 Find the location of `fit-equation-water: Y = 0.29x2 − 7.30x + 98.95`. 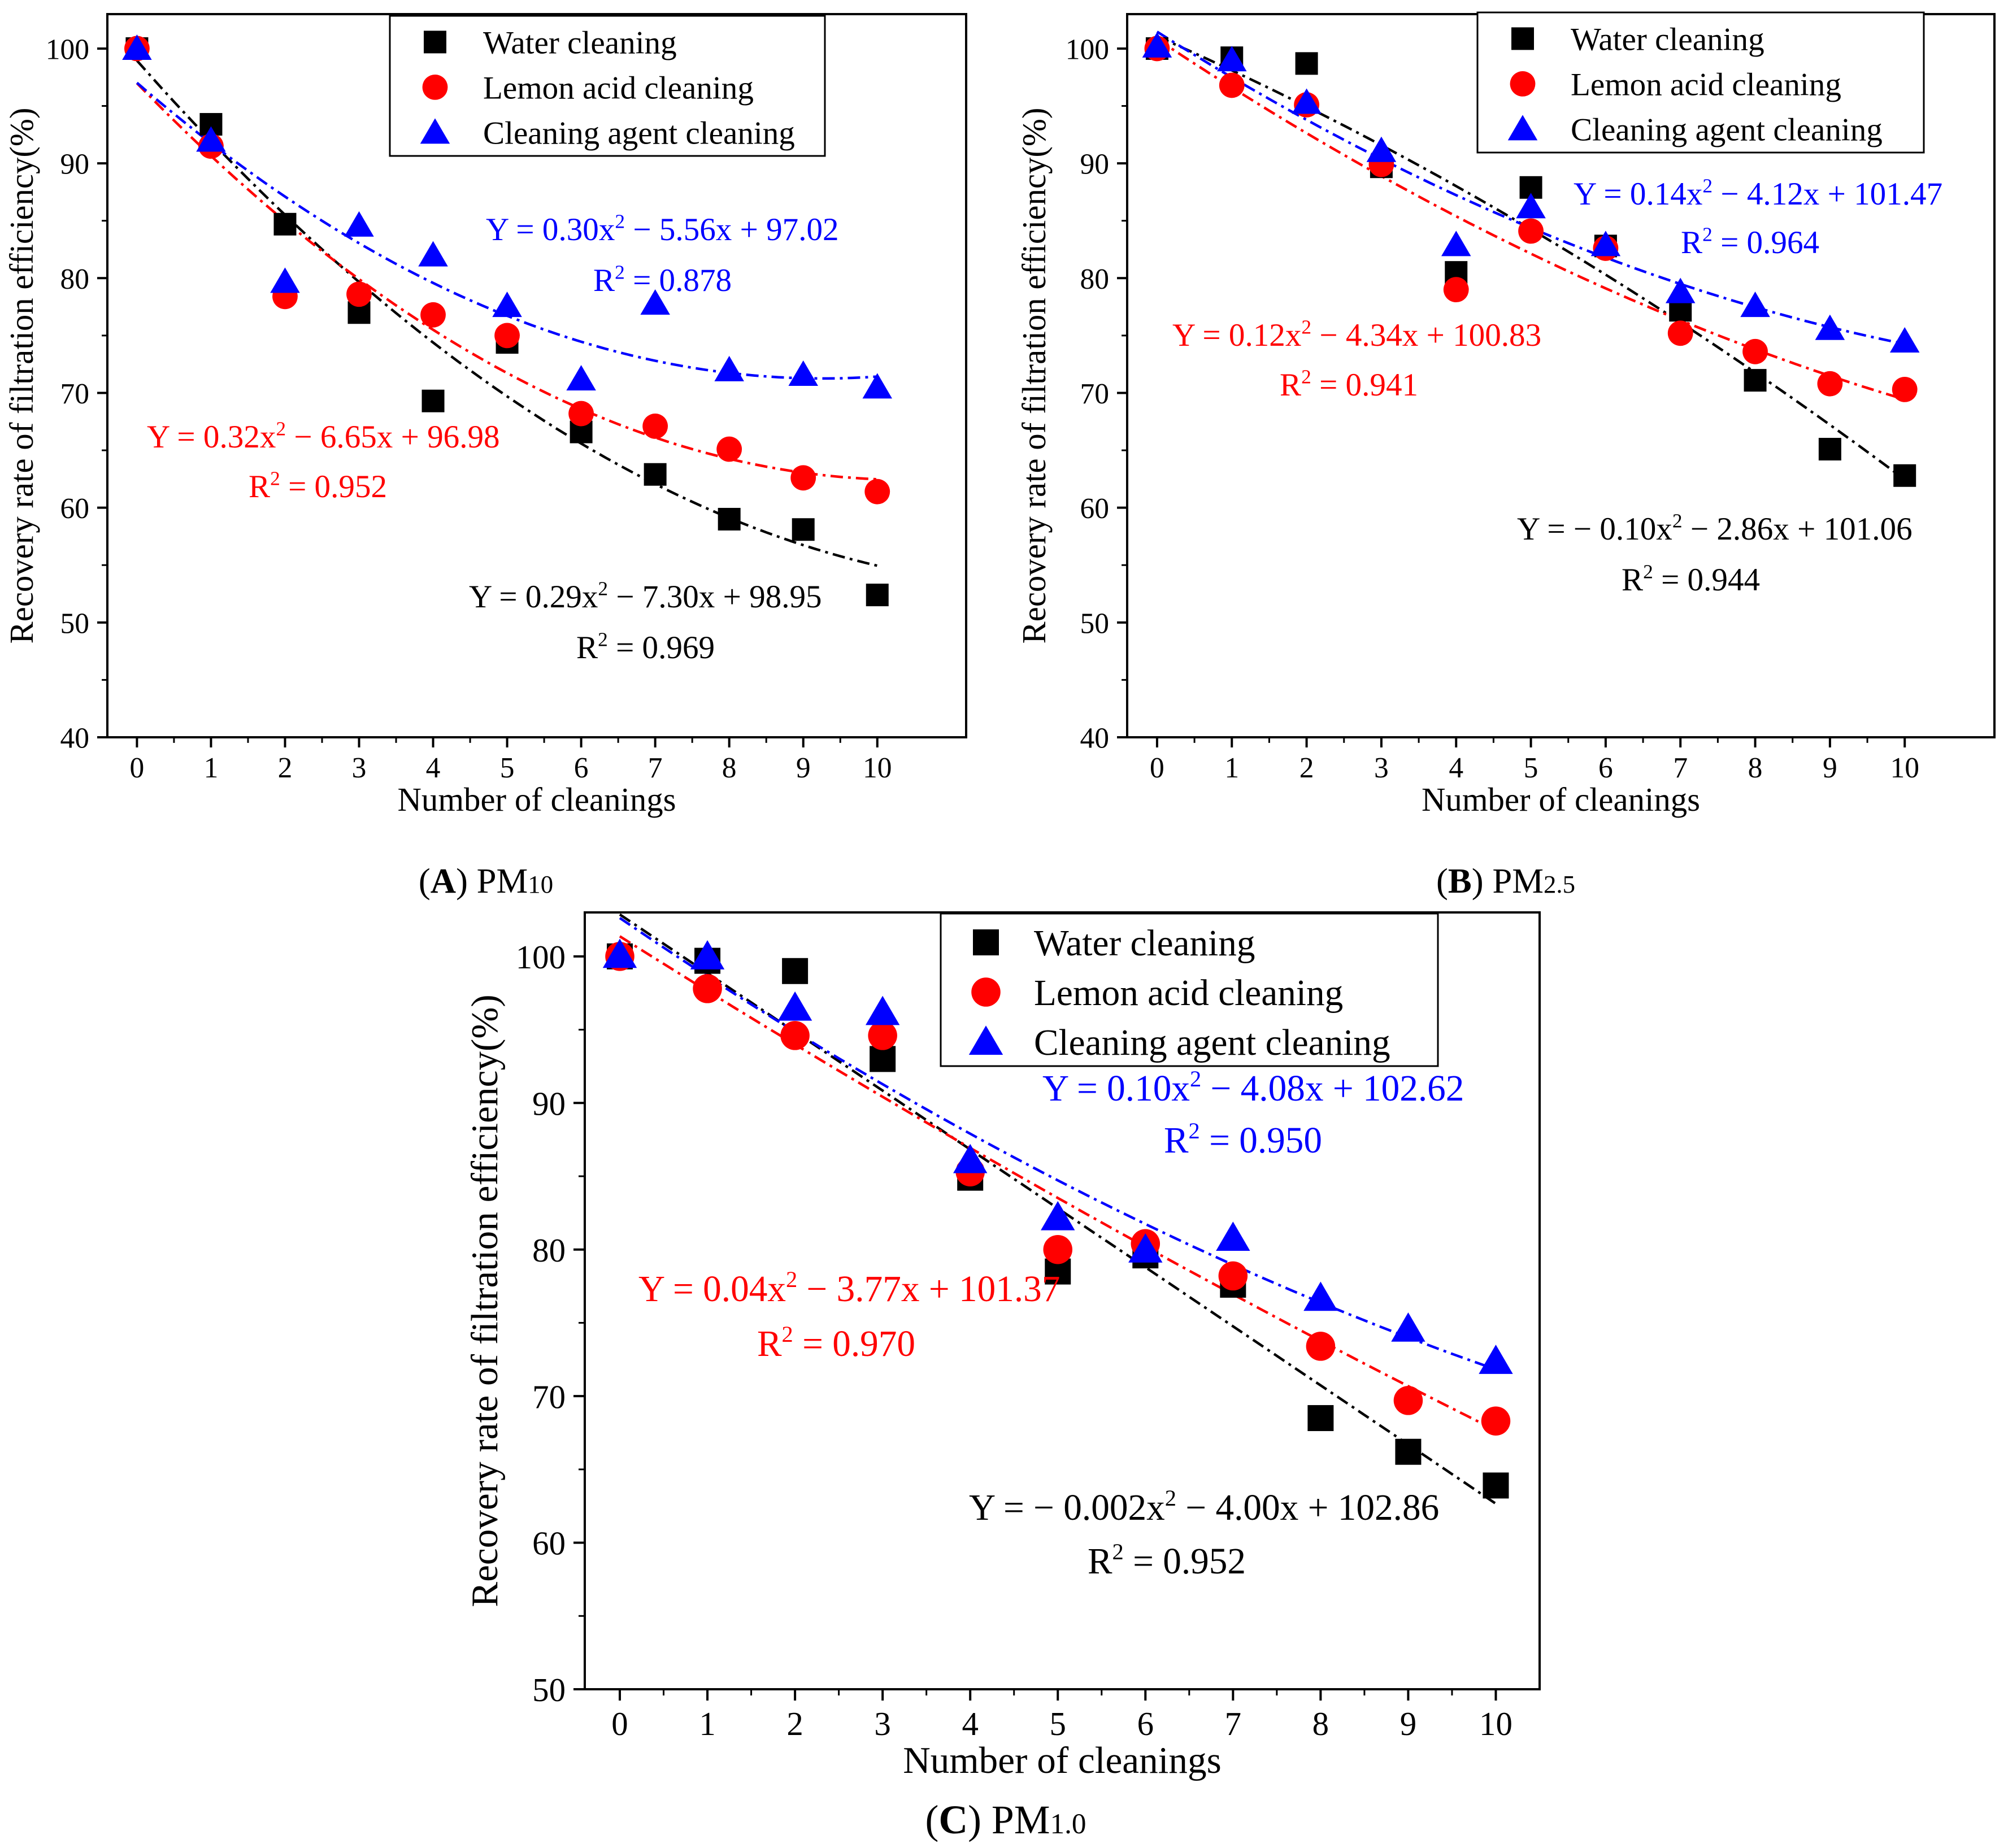

fit-equation-water: Y = 0.29x2 − 7.30x + 98.95 is located at coordinates (645, 596).